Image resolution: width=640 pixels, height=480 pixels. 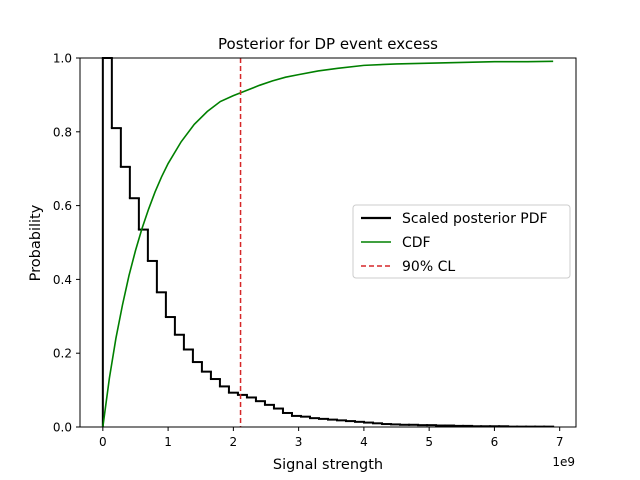 What do you see at coordinates (328, 465) in the screenshot?
I see `x-axis-label: Signal strength` at bounding box center [328, 465].